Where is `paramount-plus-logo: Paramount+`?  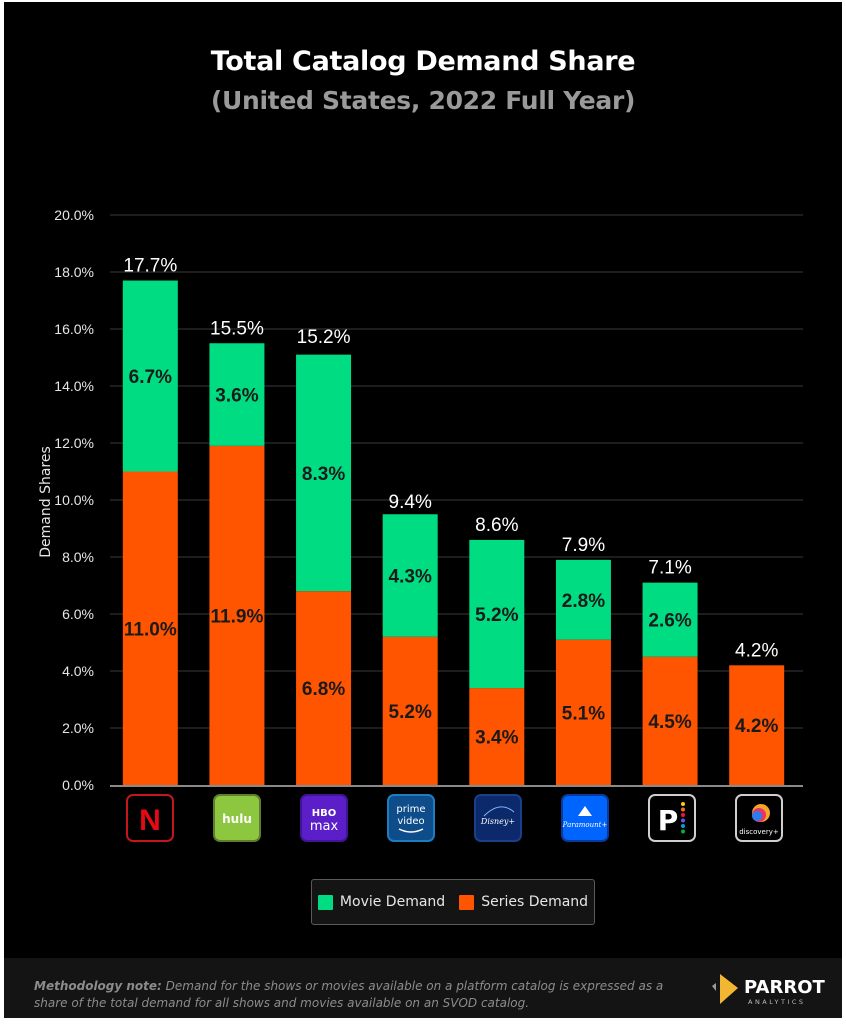
paramount-plus-logo: Paramount+ is located at coordinates (585, 818).